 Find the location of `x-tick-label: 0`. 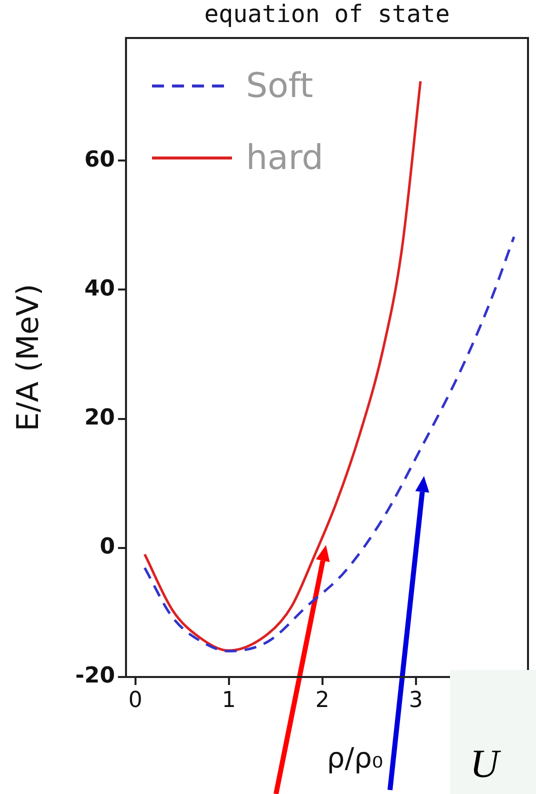

x-tick-label: 0 is located at coordinates (135, 700).